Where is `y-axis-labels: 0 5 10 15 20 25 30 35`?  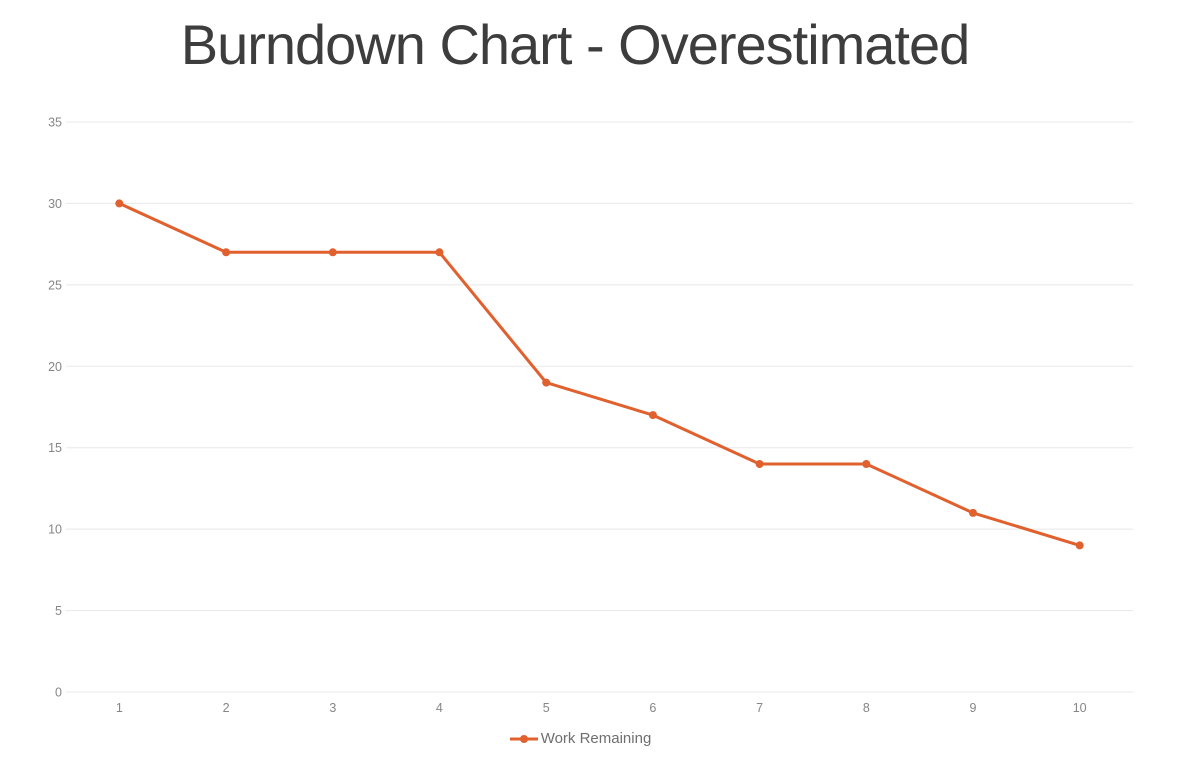
y-axis-labels: 0 5 10 15 20 25 30 35 is located at coordinates (55, 408).